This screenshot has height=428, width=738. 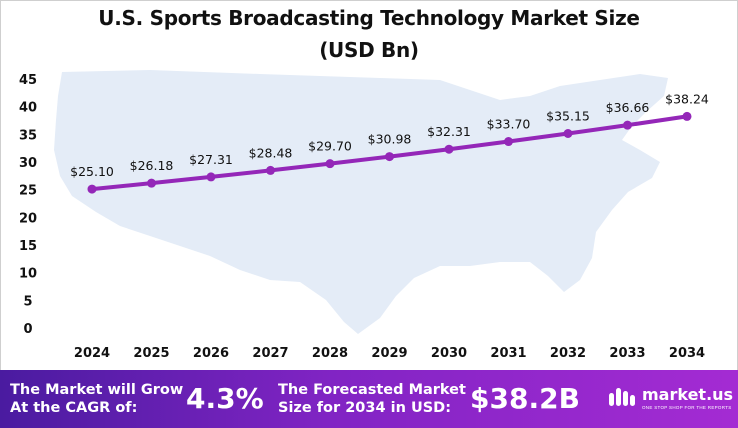 What do you see at coordinates (330, 146) in the screenshot?
I see `data-label: $29.70` at bounding box center [330, 146].